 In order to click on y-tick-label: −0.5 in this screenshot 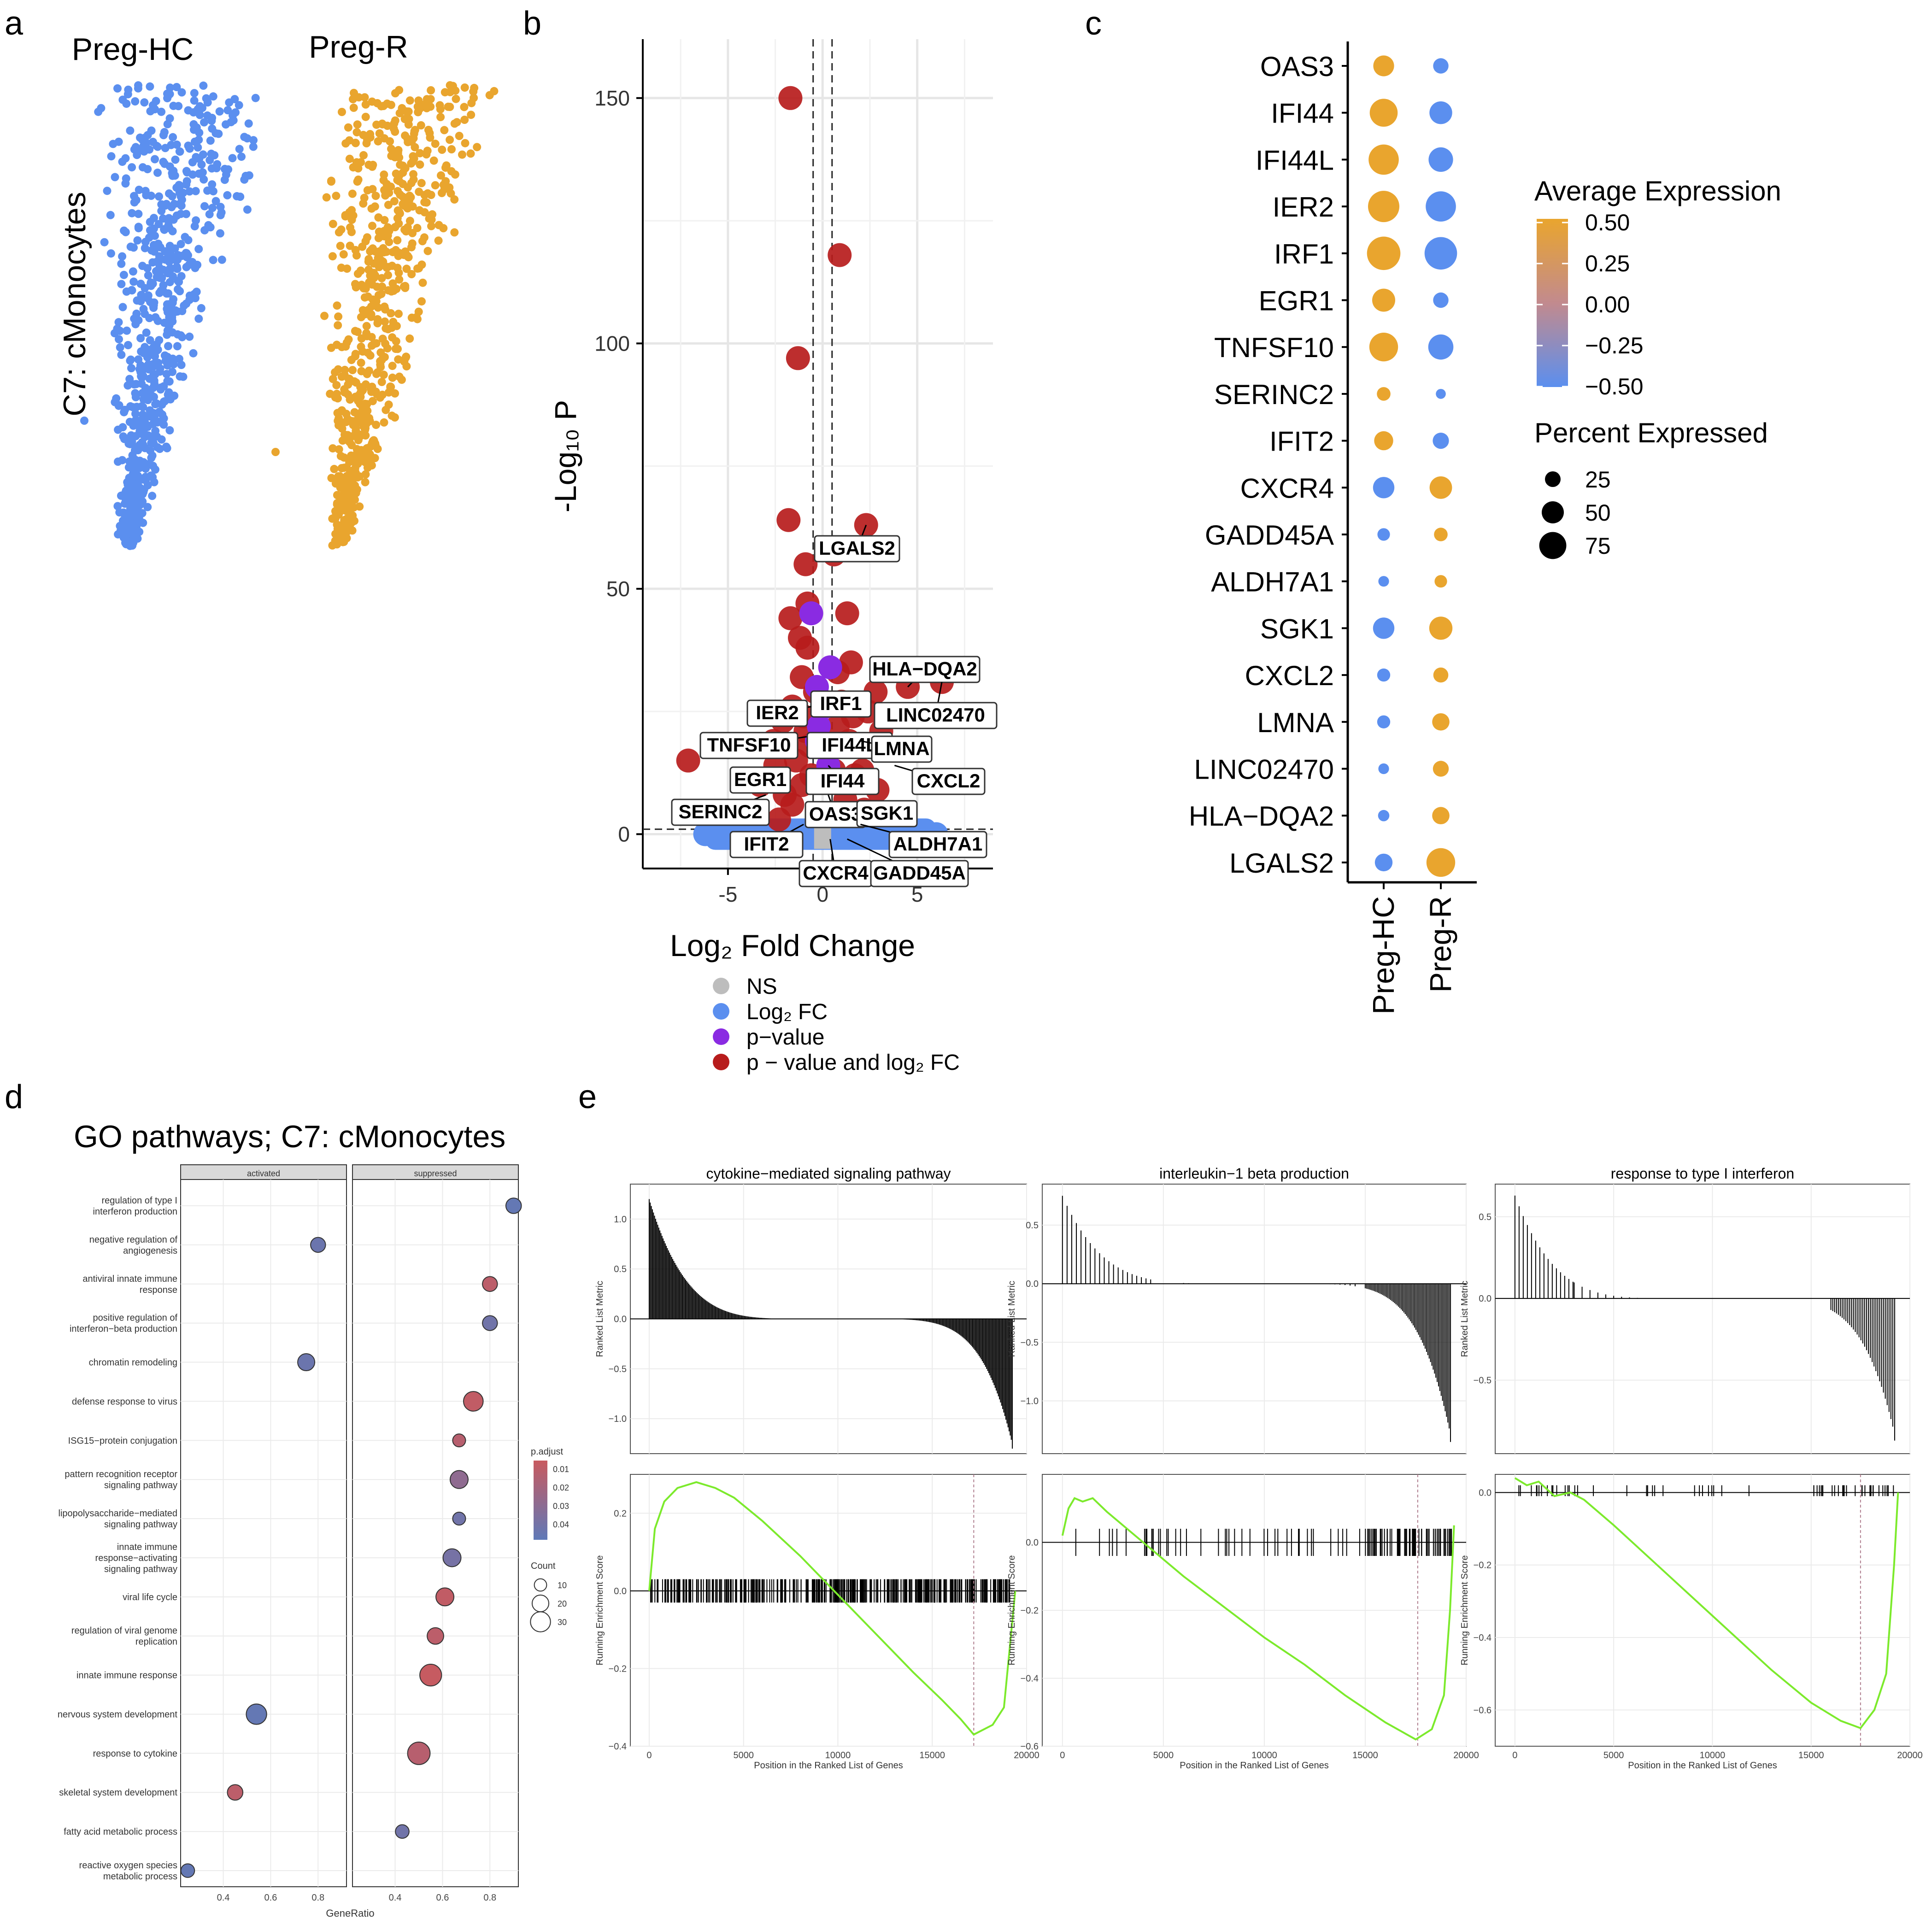, I will do `click(618, 1369)`.